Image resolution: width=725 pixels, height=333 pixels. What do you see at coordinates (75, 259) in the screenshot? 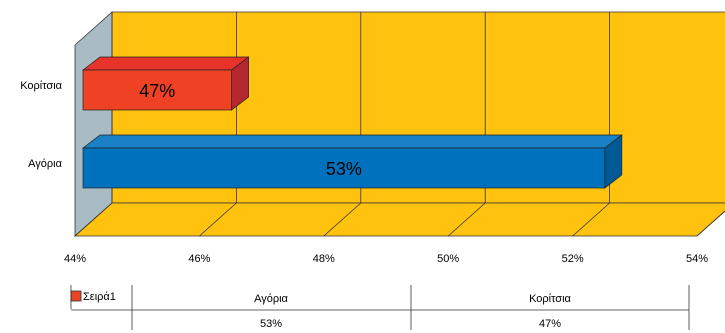
I see `x-tick-label: 44%` at bounding box center [75, 259].